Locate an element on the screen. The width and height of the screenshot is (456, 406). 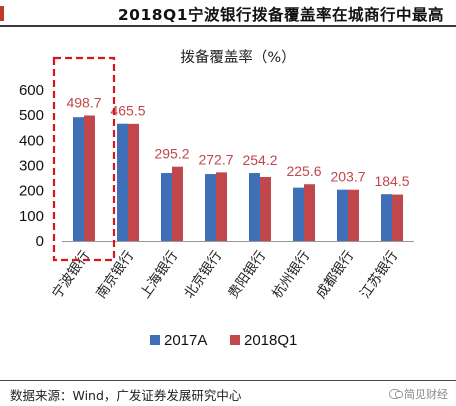
category-label: 成都银行 is located at coordinates (335, 274).